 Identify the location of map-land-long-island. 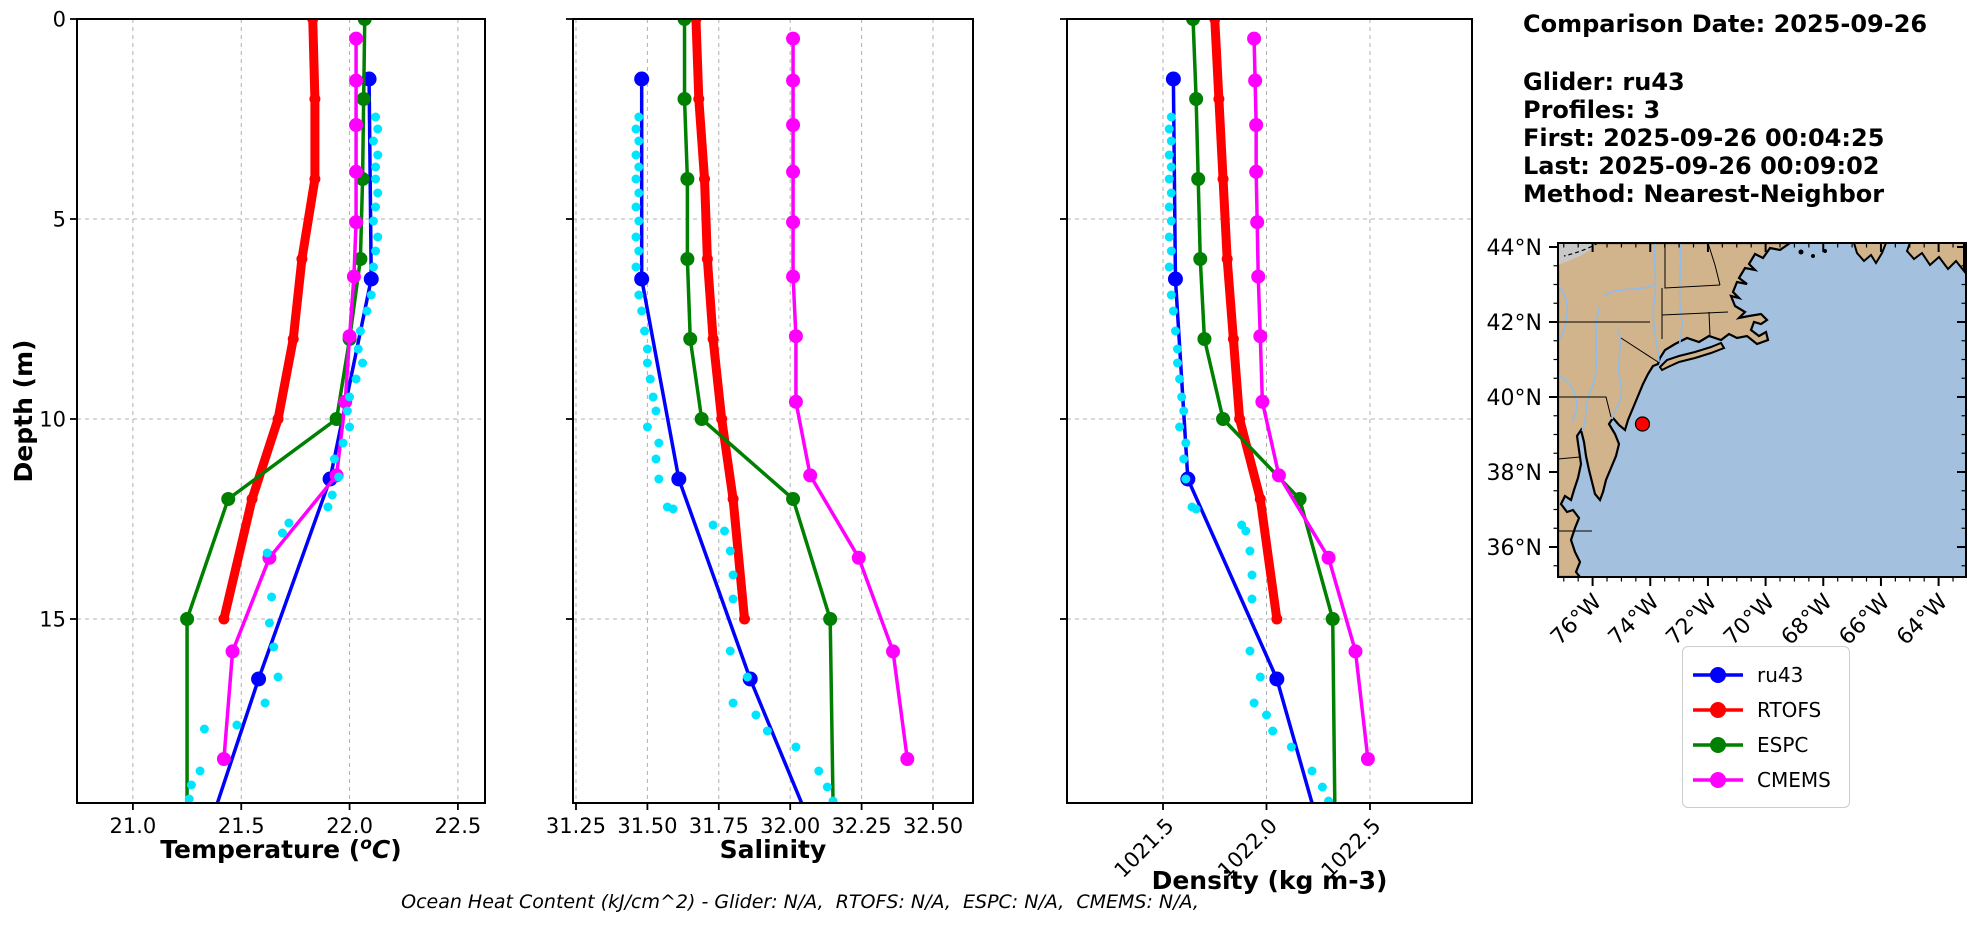
(1692, 356).